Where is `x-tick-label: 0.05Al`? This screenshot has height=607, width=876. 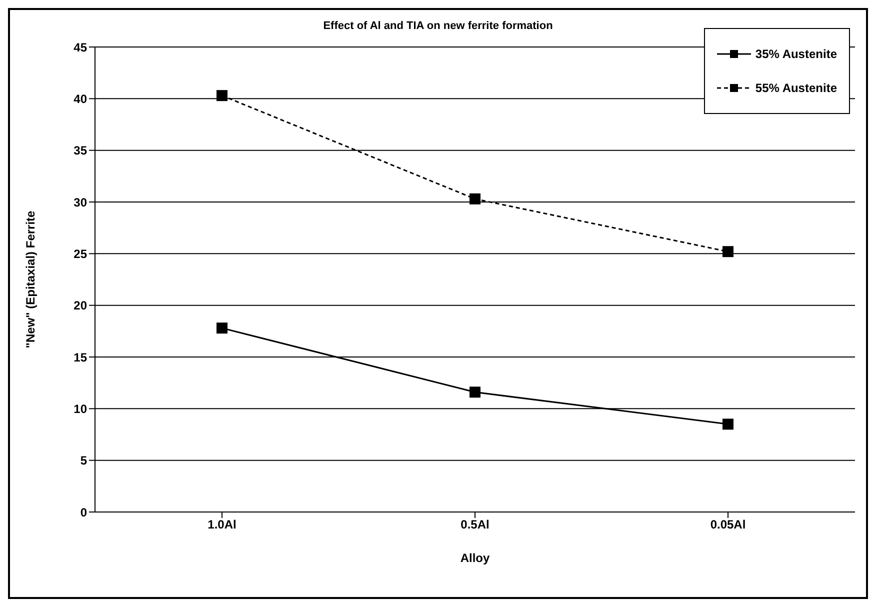
x-tick-label: 0.05Al is located at coordinates (728, 525).